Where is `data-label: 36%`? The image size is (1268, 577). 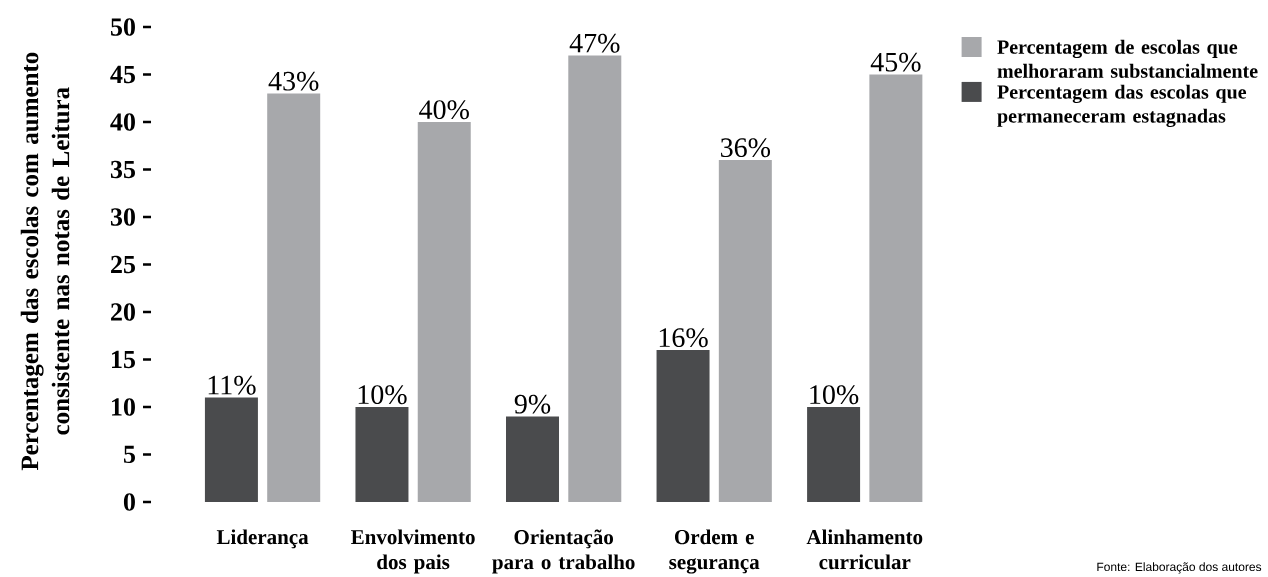
data-label: 36% is located at coordinates (746, 148).